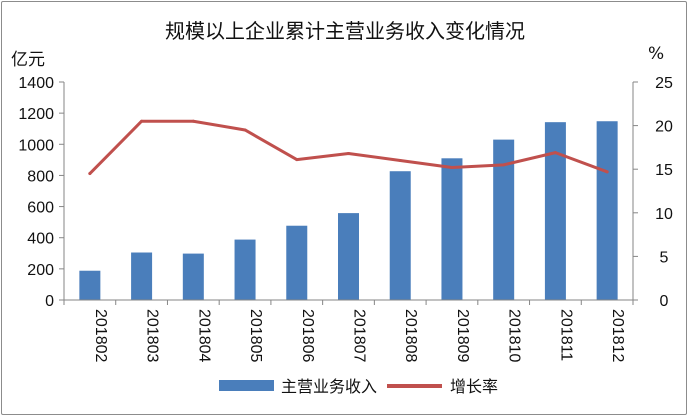 The image size is (690, 418). Describe the element at coordinates (100, 335) in the screenshot. I see `x-tick-label: 201802` at that location.